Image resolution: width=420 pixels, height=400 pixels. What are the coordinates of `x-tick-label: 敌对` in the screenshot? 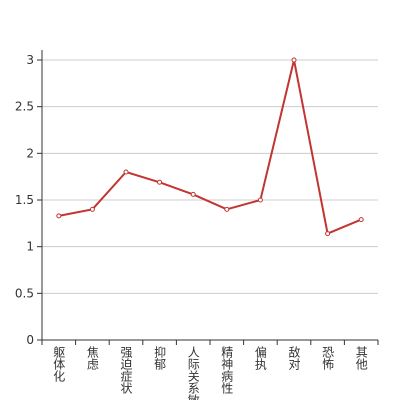 It's located at (294, 357).